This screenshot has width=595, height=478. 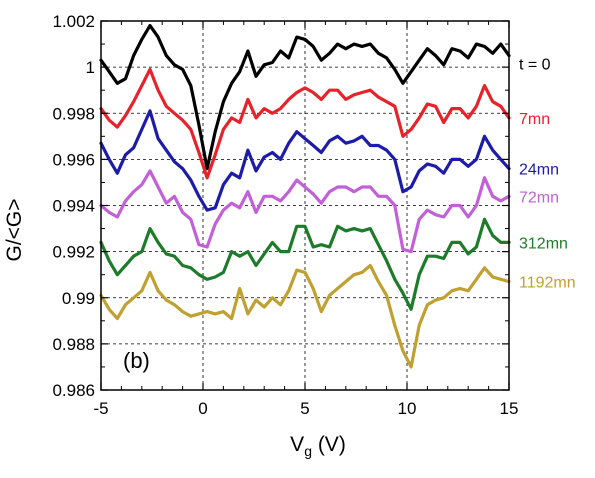 I want to click on y-tick-label: 0.986, so click(x=73, y=390).